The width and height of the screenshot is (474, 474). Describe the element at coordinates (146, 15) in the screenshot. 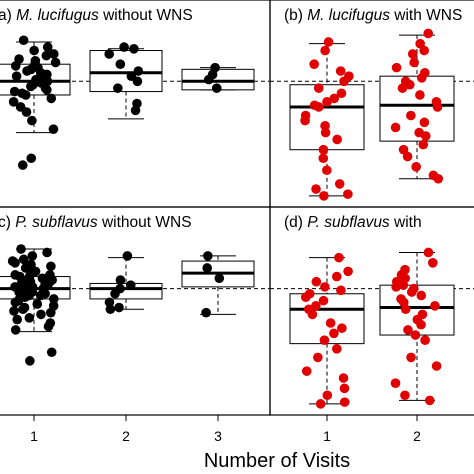

I see `title-rest: without WNS` at that location.